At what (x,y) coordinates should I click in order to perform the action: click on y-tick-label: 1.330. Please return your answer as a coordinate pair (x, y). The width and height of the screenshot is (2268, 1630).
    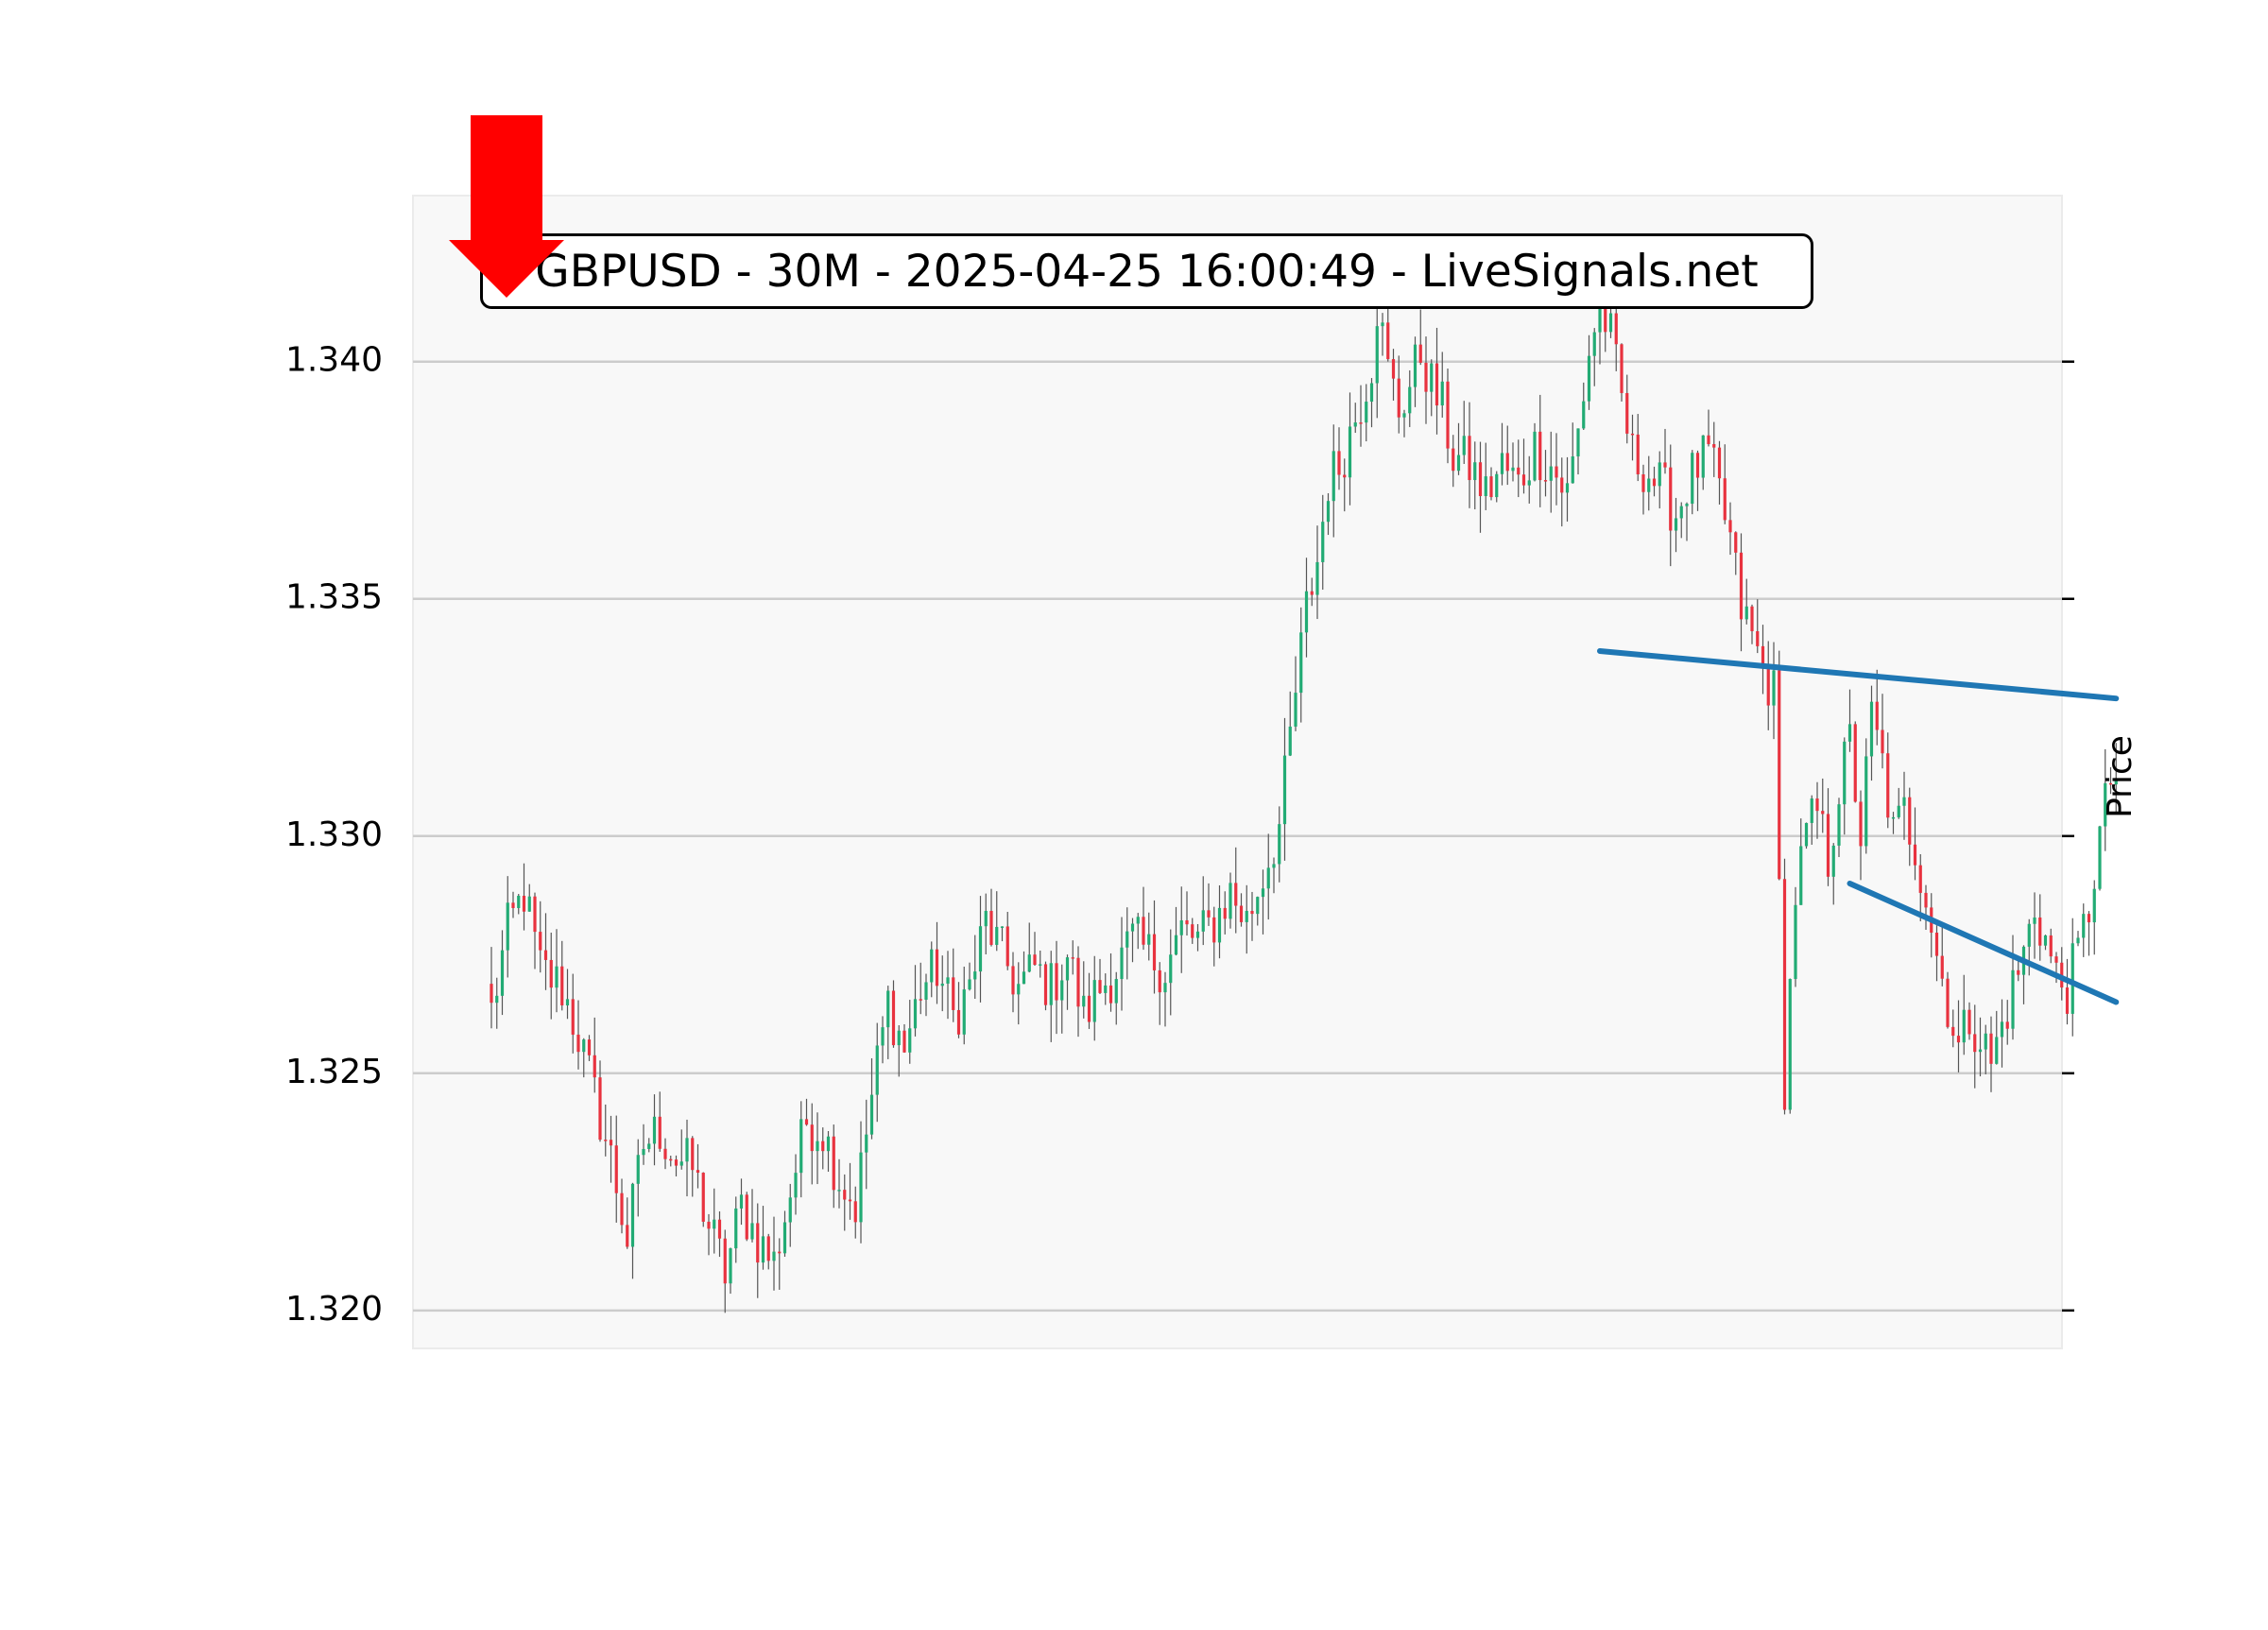
    Looking at the image, I should click on (334, 835).